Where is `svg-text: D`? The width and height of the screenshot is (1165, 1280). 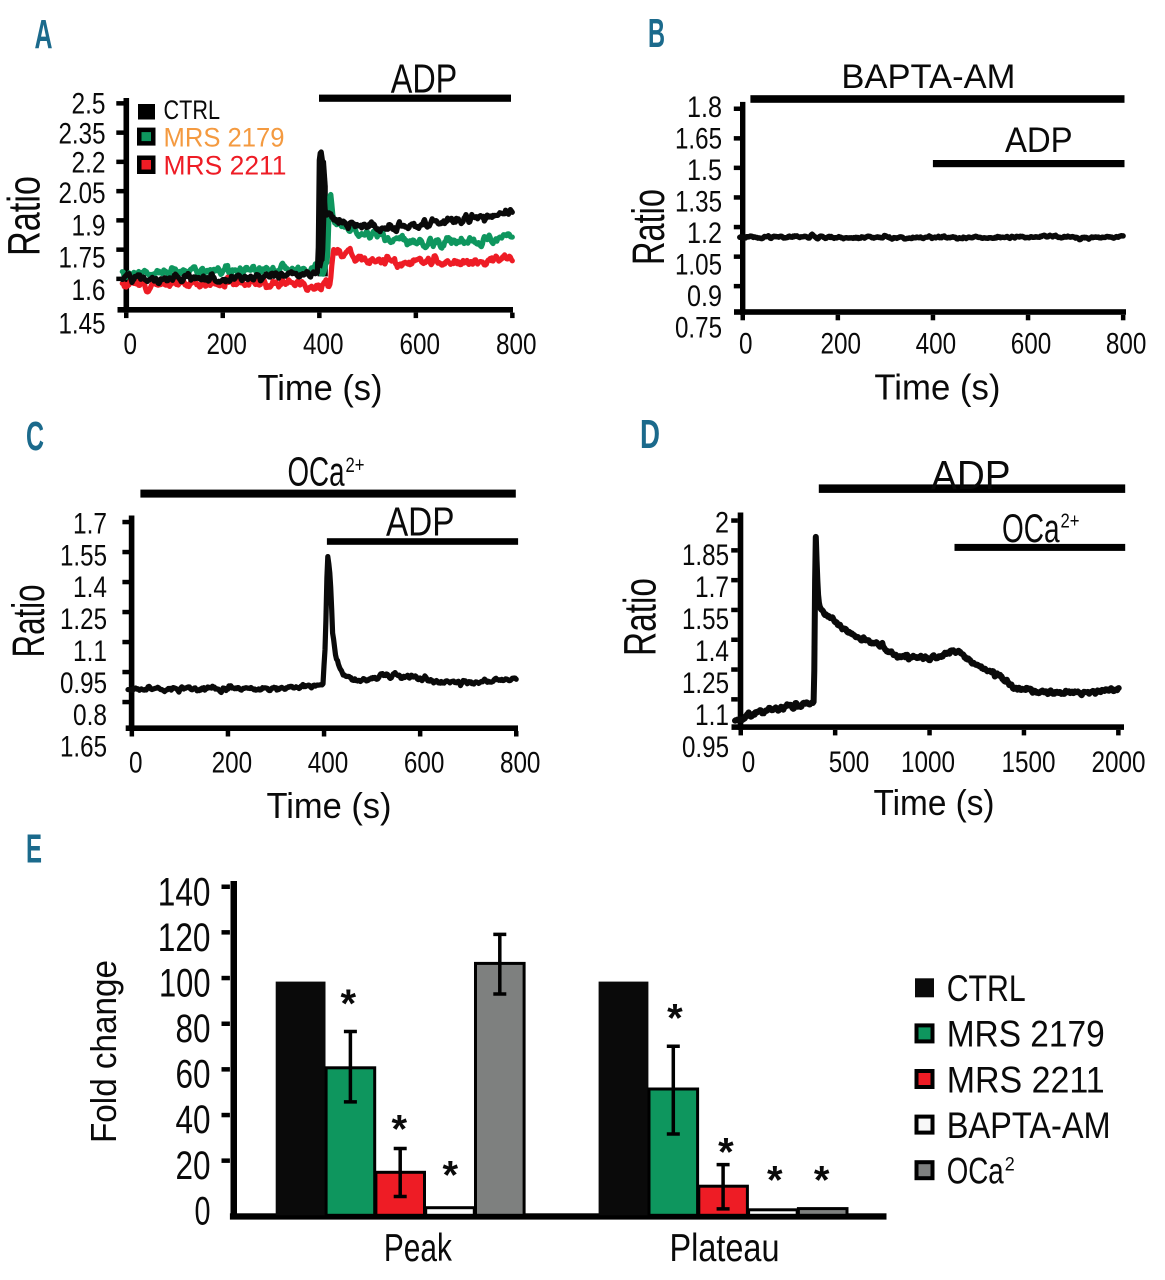
svg-text: D is located at coordinates (650, 434).